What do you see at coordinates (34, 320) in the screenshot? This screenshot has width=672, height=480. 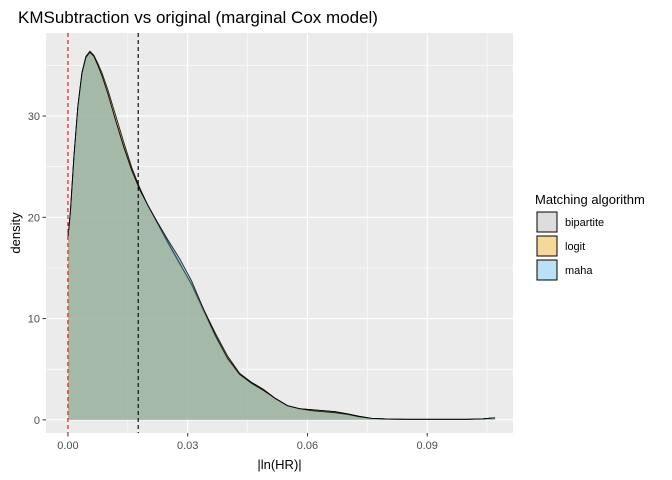 I see `y-tick-label-1: 10` at bounding box center [34, 320].